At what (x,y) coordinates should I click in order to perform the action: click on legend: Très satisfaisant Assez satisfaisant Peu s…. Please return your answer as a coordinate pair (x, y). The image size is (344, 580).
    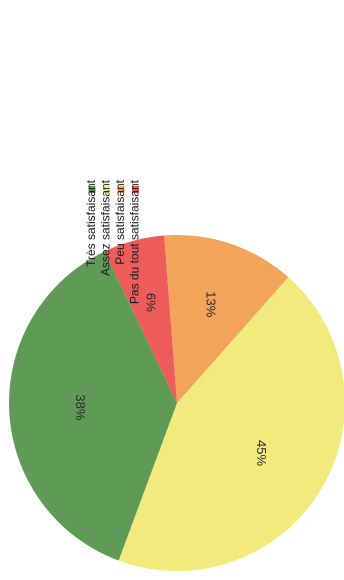
    Looking at the image, I should click on (113, 241).